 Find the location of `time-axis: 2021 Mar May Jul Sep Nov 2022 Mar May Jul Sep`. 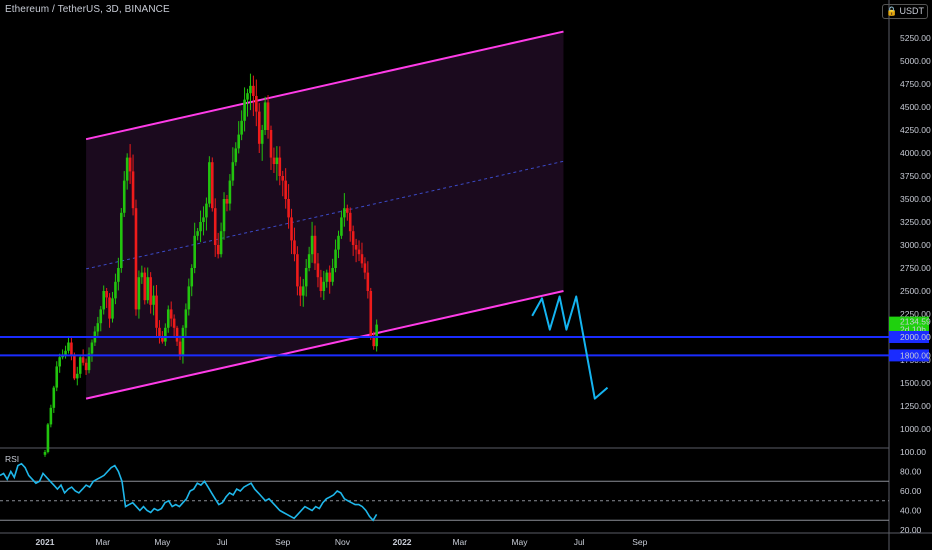

time-axis: 2021 Mar May Jul Sep Nov 2022 Mar May Jul Sep is located at coordinates (342, 542).